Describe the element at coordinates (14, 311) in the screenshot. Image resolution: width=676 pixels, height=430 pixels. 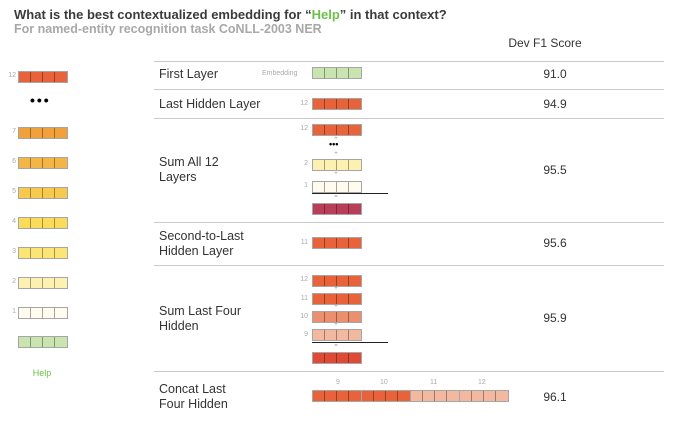
I see `stack-label-1: 1` at that location.